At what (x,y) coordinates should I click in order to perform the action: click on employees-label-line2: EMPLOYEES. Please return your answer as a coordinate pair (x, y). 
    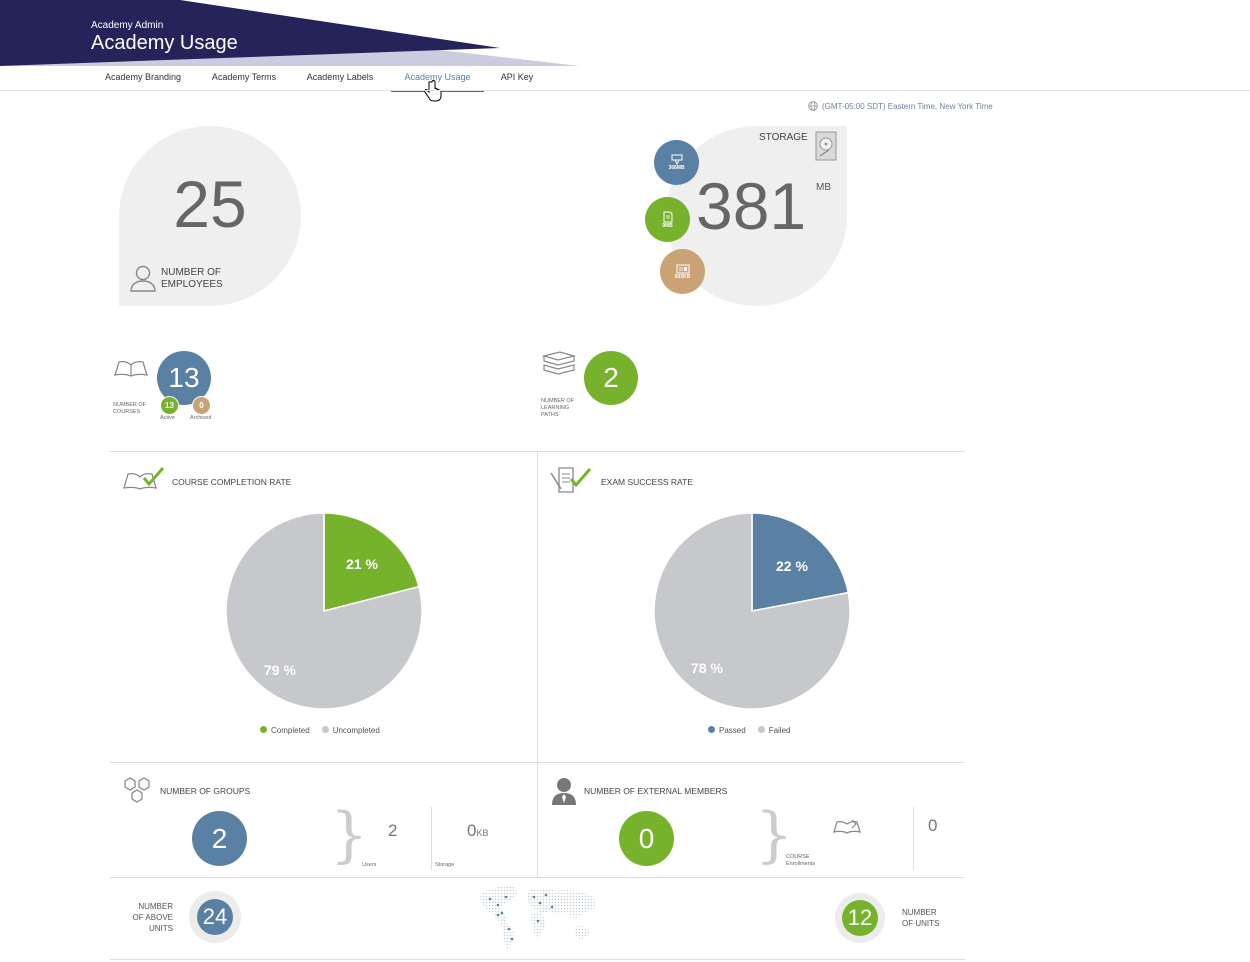
    Looking at the image, I should click on (192, 284).